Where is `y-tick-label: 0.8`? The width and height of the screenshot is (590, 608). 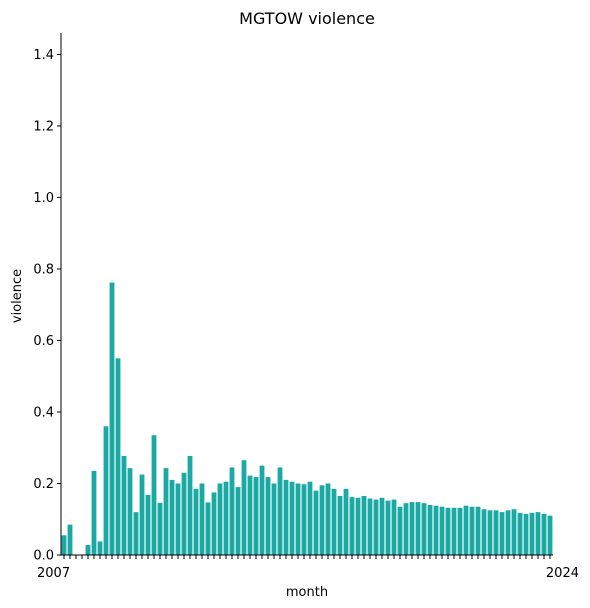 y-tick-label: 0.8 is located at coordinates (43, 269).